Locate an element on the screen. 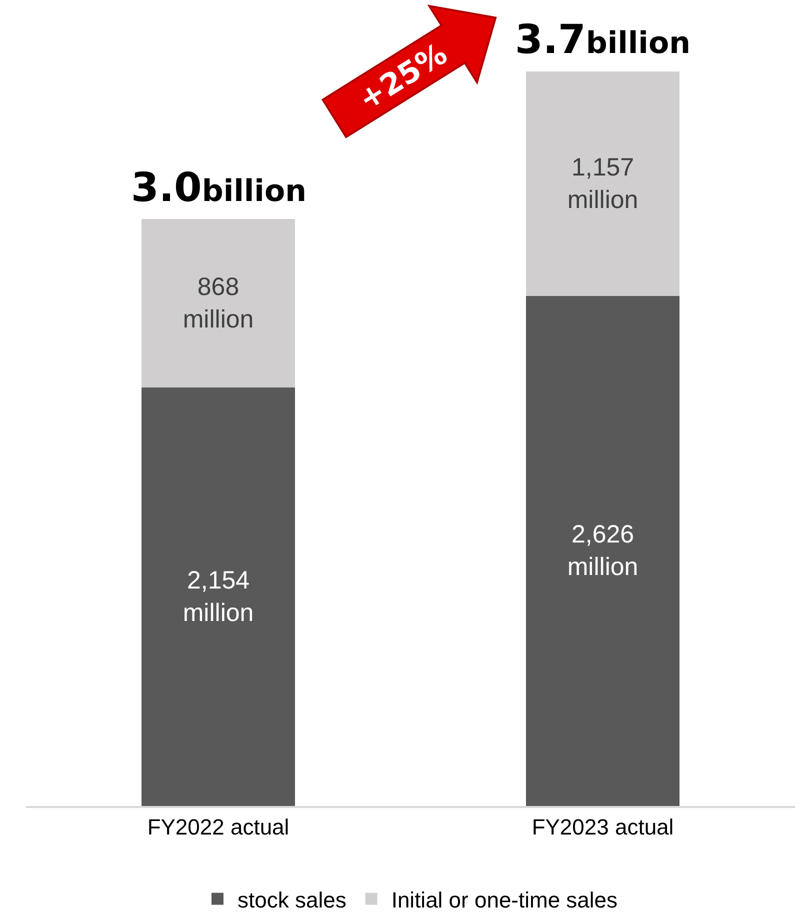 This screenshot has width=810, height=920. total-label: 3.0billion is located at coordinates (218, 188).